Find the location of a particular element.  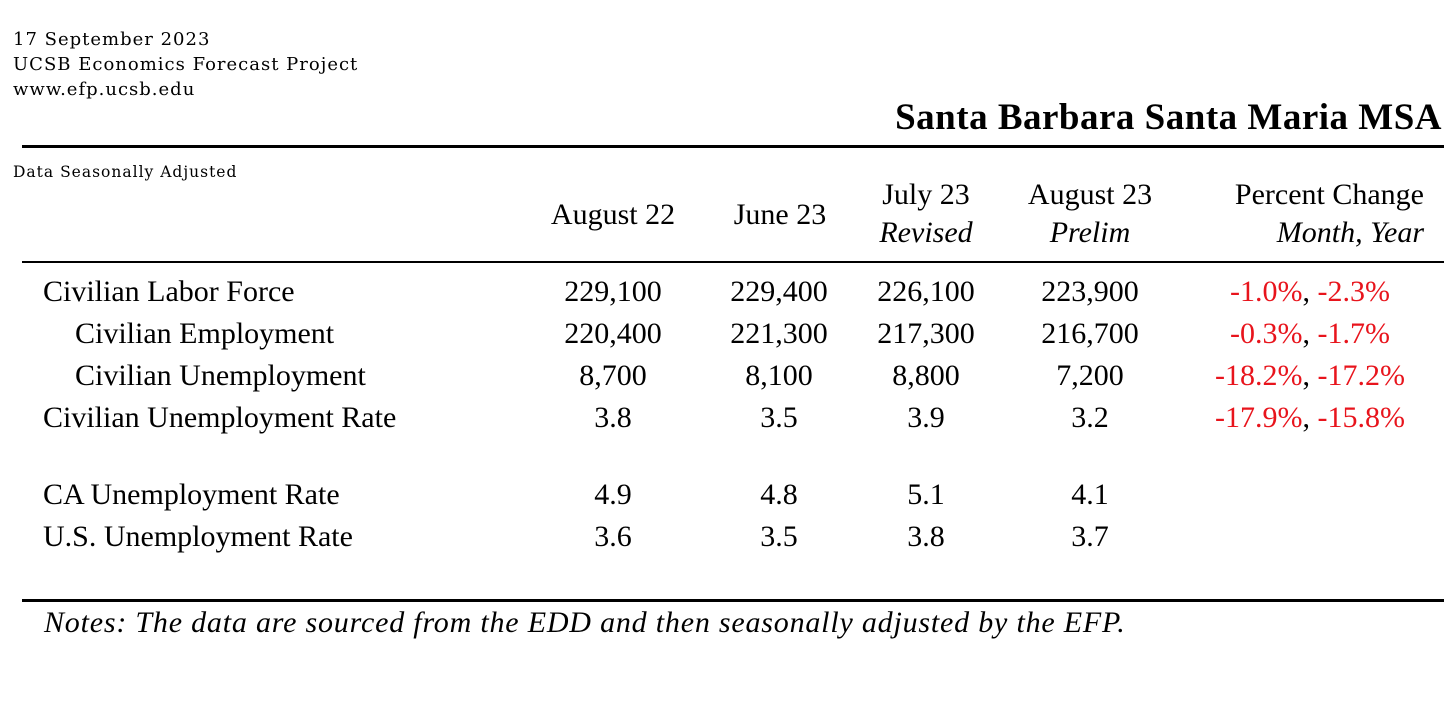

cell-value: 3.7 is located at coordinates (1090, 536).